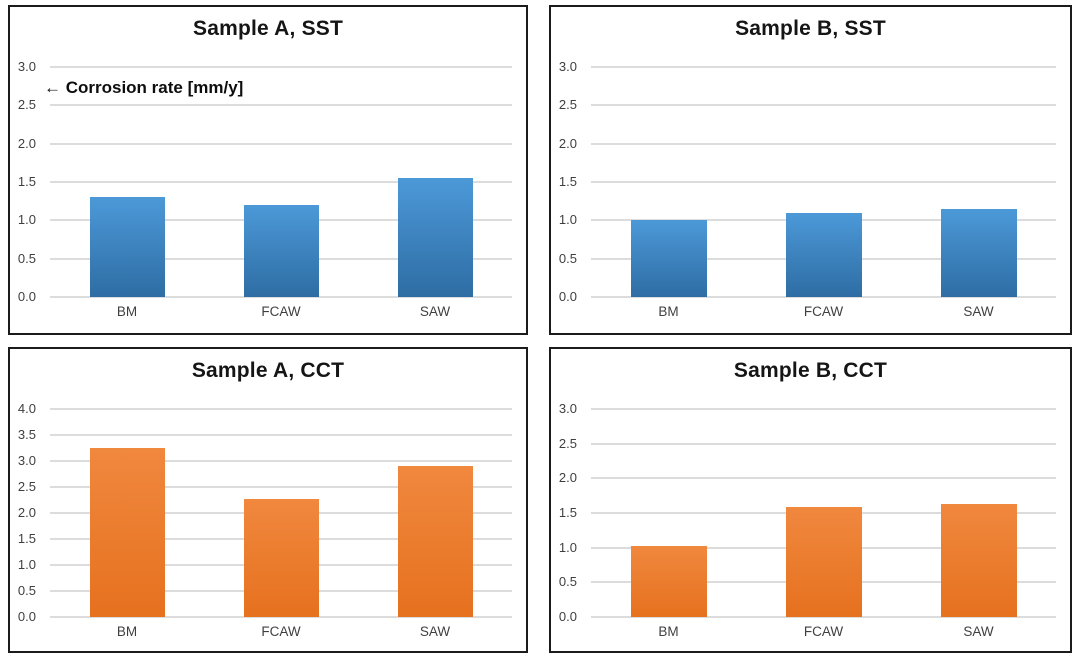  Describe the element at coordinates (268, 28) in the screenshot. I see `chart-title: Sample A, SST` at that location.